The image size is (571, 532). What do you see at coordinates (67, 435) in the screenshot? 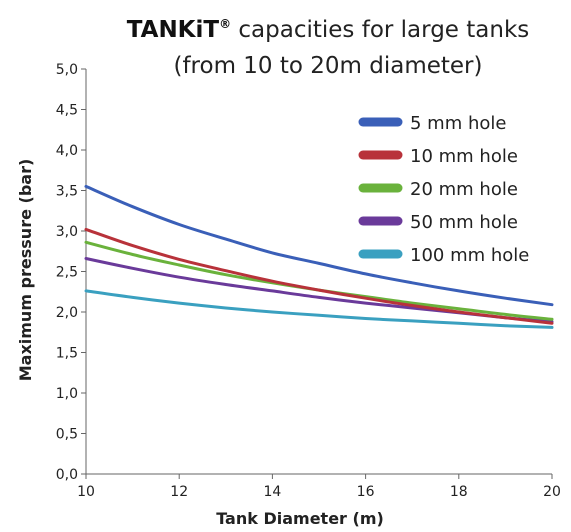
I see `y-tick-label: 0,5` at bounding box center [67, 435].